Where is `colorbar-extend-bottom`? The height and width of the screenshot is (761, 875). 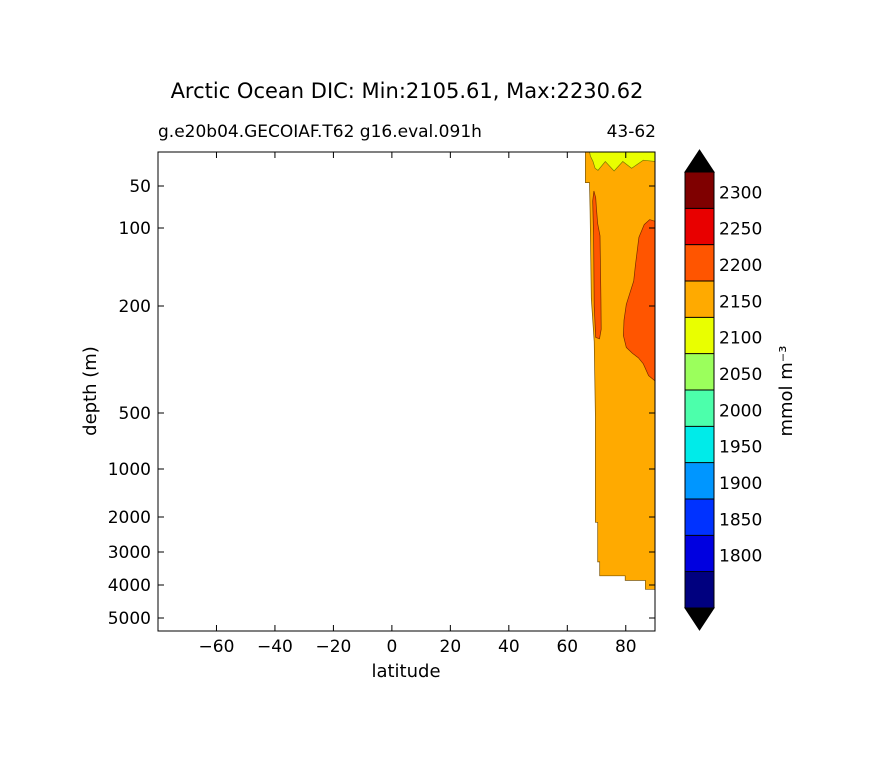 colorbar-extend-bottom is located at coordinates (699, 619).